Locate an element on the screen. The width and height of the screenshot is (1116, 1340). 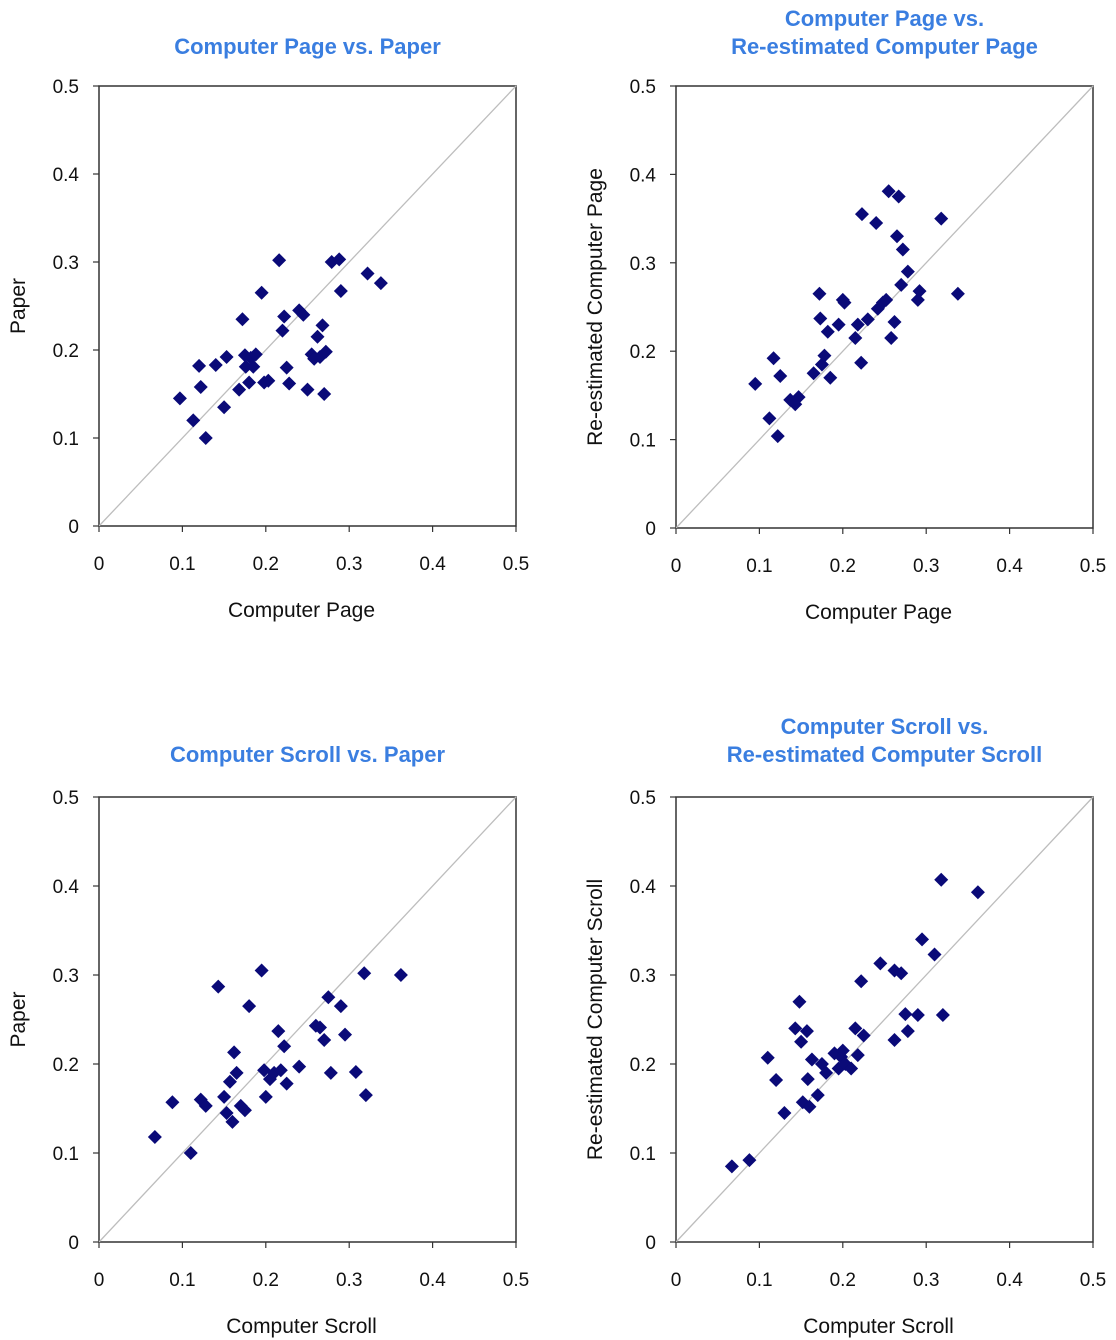
chart-3-x-tick-label: 0.2 is located at coordinates (266, 1280).